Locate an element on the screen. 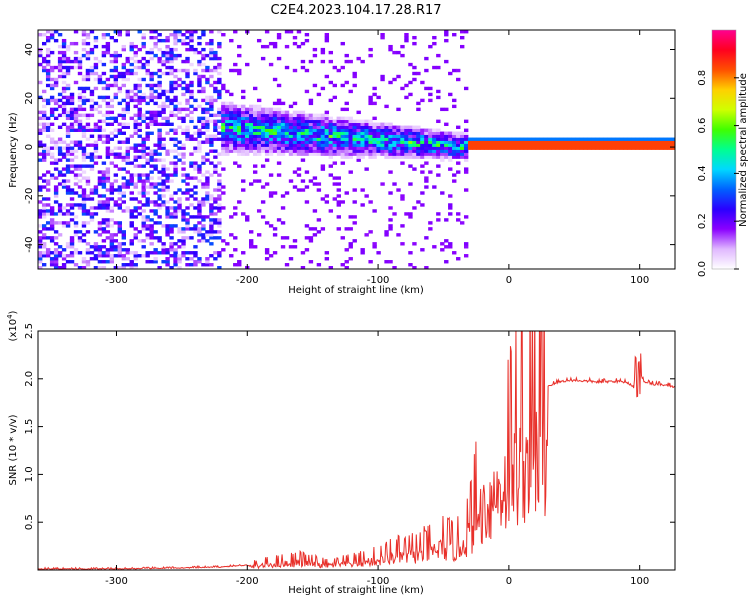 This screenshot has width=750, height=600. snr-ytick-label: 1.0 is located at coordinates (29, 474).